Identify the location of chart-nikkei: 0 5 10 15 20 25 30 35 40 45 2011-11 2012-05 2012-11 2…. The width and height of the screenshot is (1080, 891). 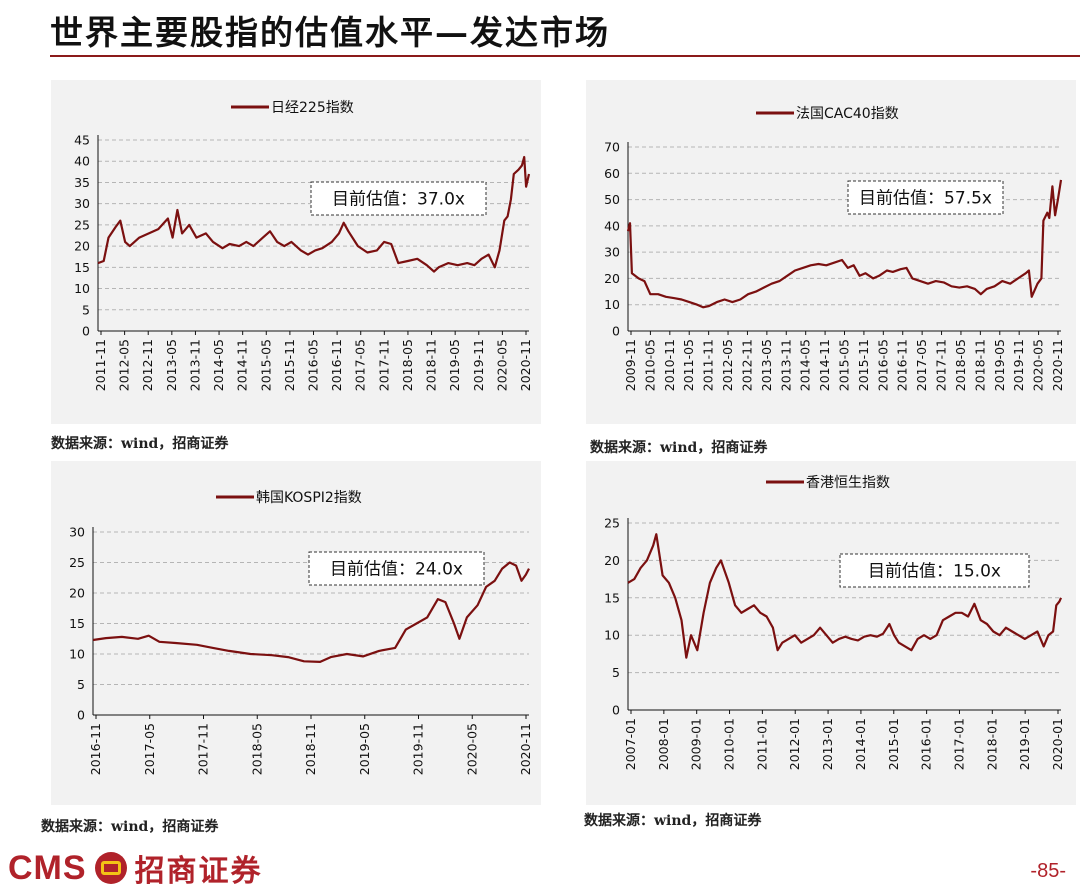
(303, 245).